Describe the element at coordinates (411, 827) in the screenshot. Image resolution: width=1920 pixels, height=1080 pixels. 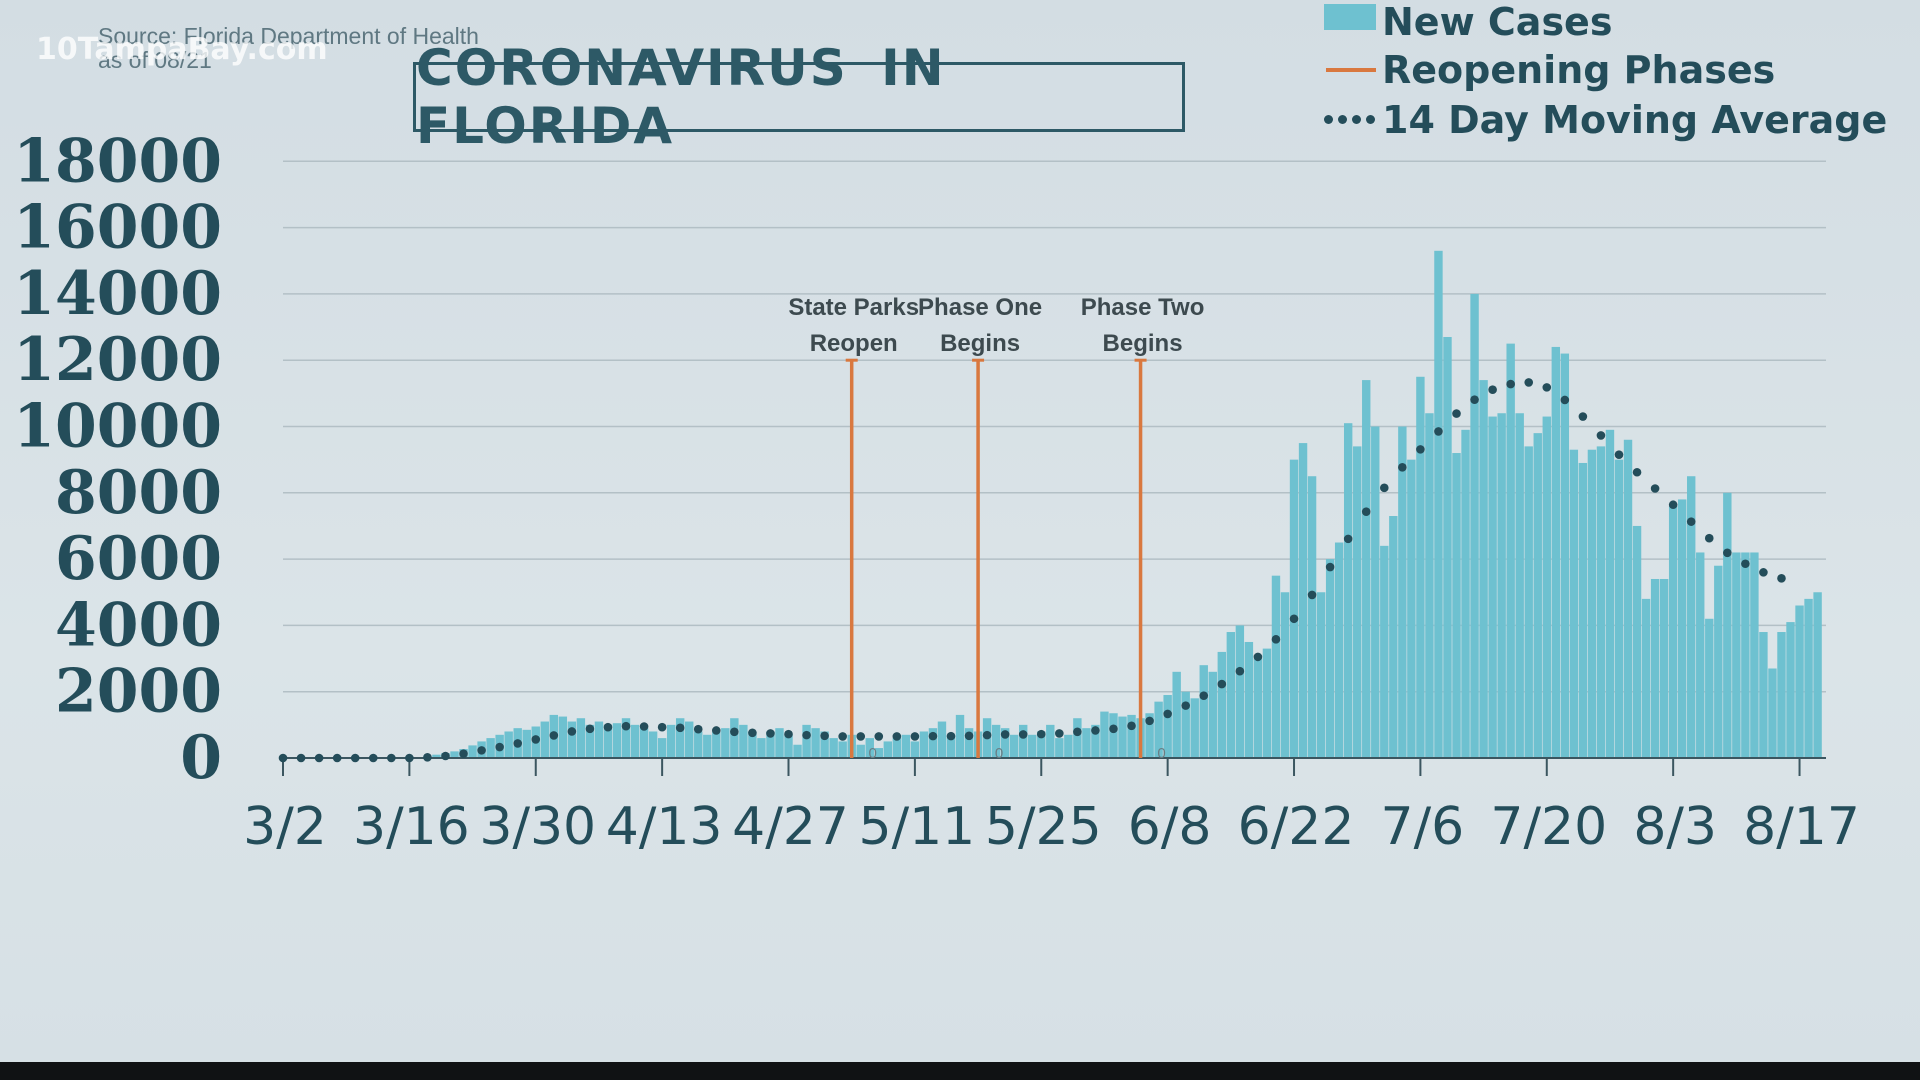
I see `x-tick-label: 3/16` at that location.